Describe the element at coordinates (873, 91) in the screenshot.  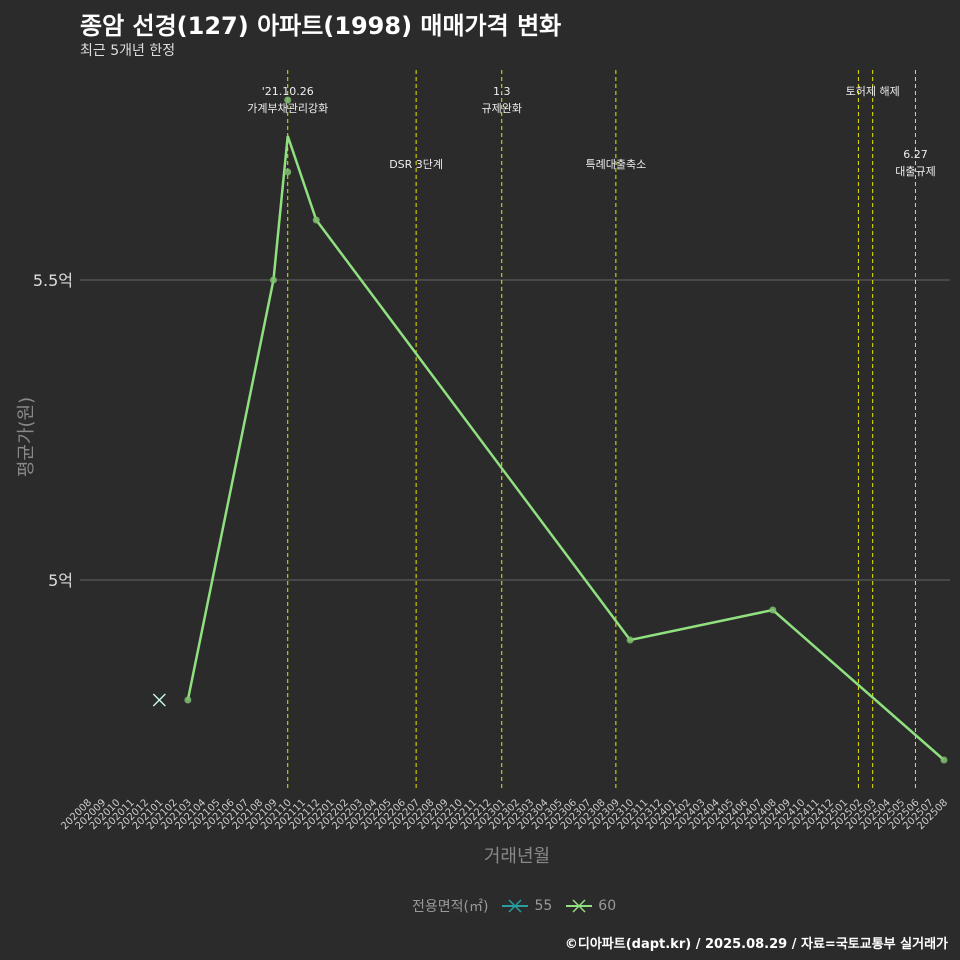
I see `event-label: 토허제 해제` at that location.